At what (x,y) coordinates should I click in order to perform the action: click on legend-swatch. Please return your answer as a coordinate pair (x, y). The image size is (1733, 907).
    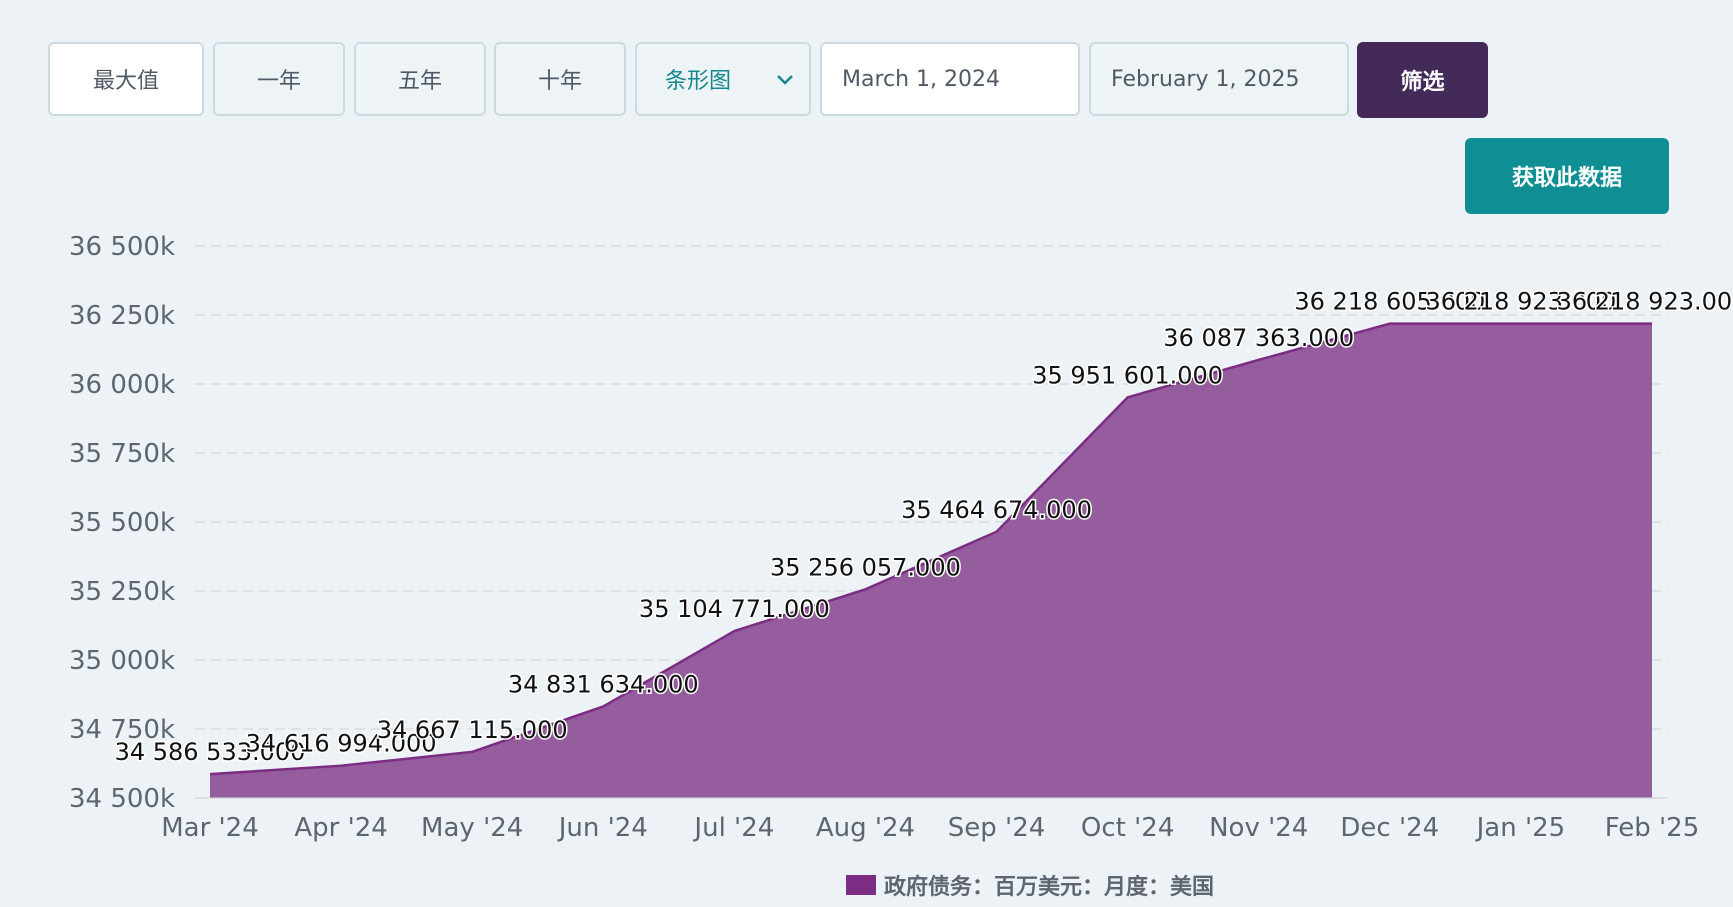
    Looking at the image, I should click on (861, 885).